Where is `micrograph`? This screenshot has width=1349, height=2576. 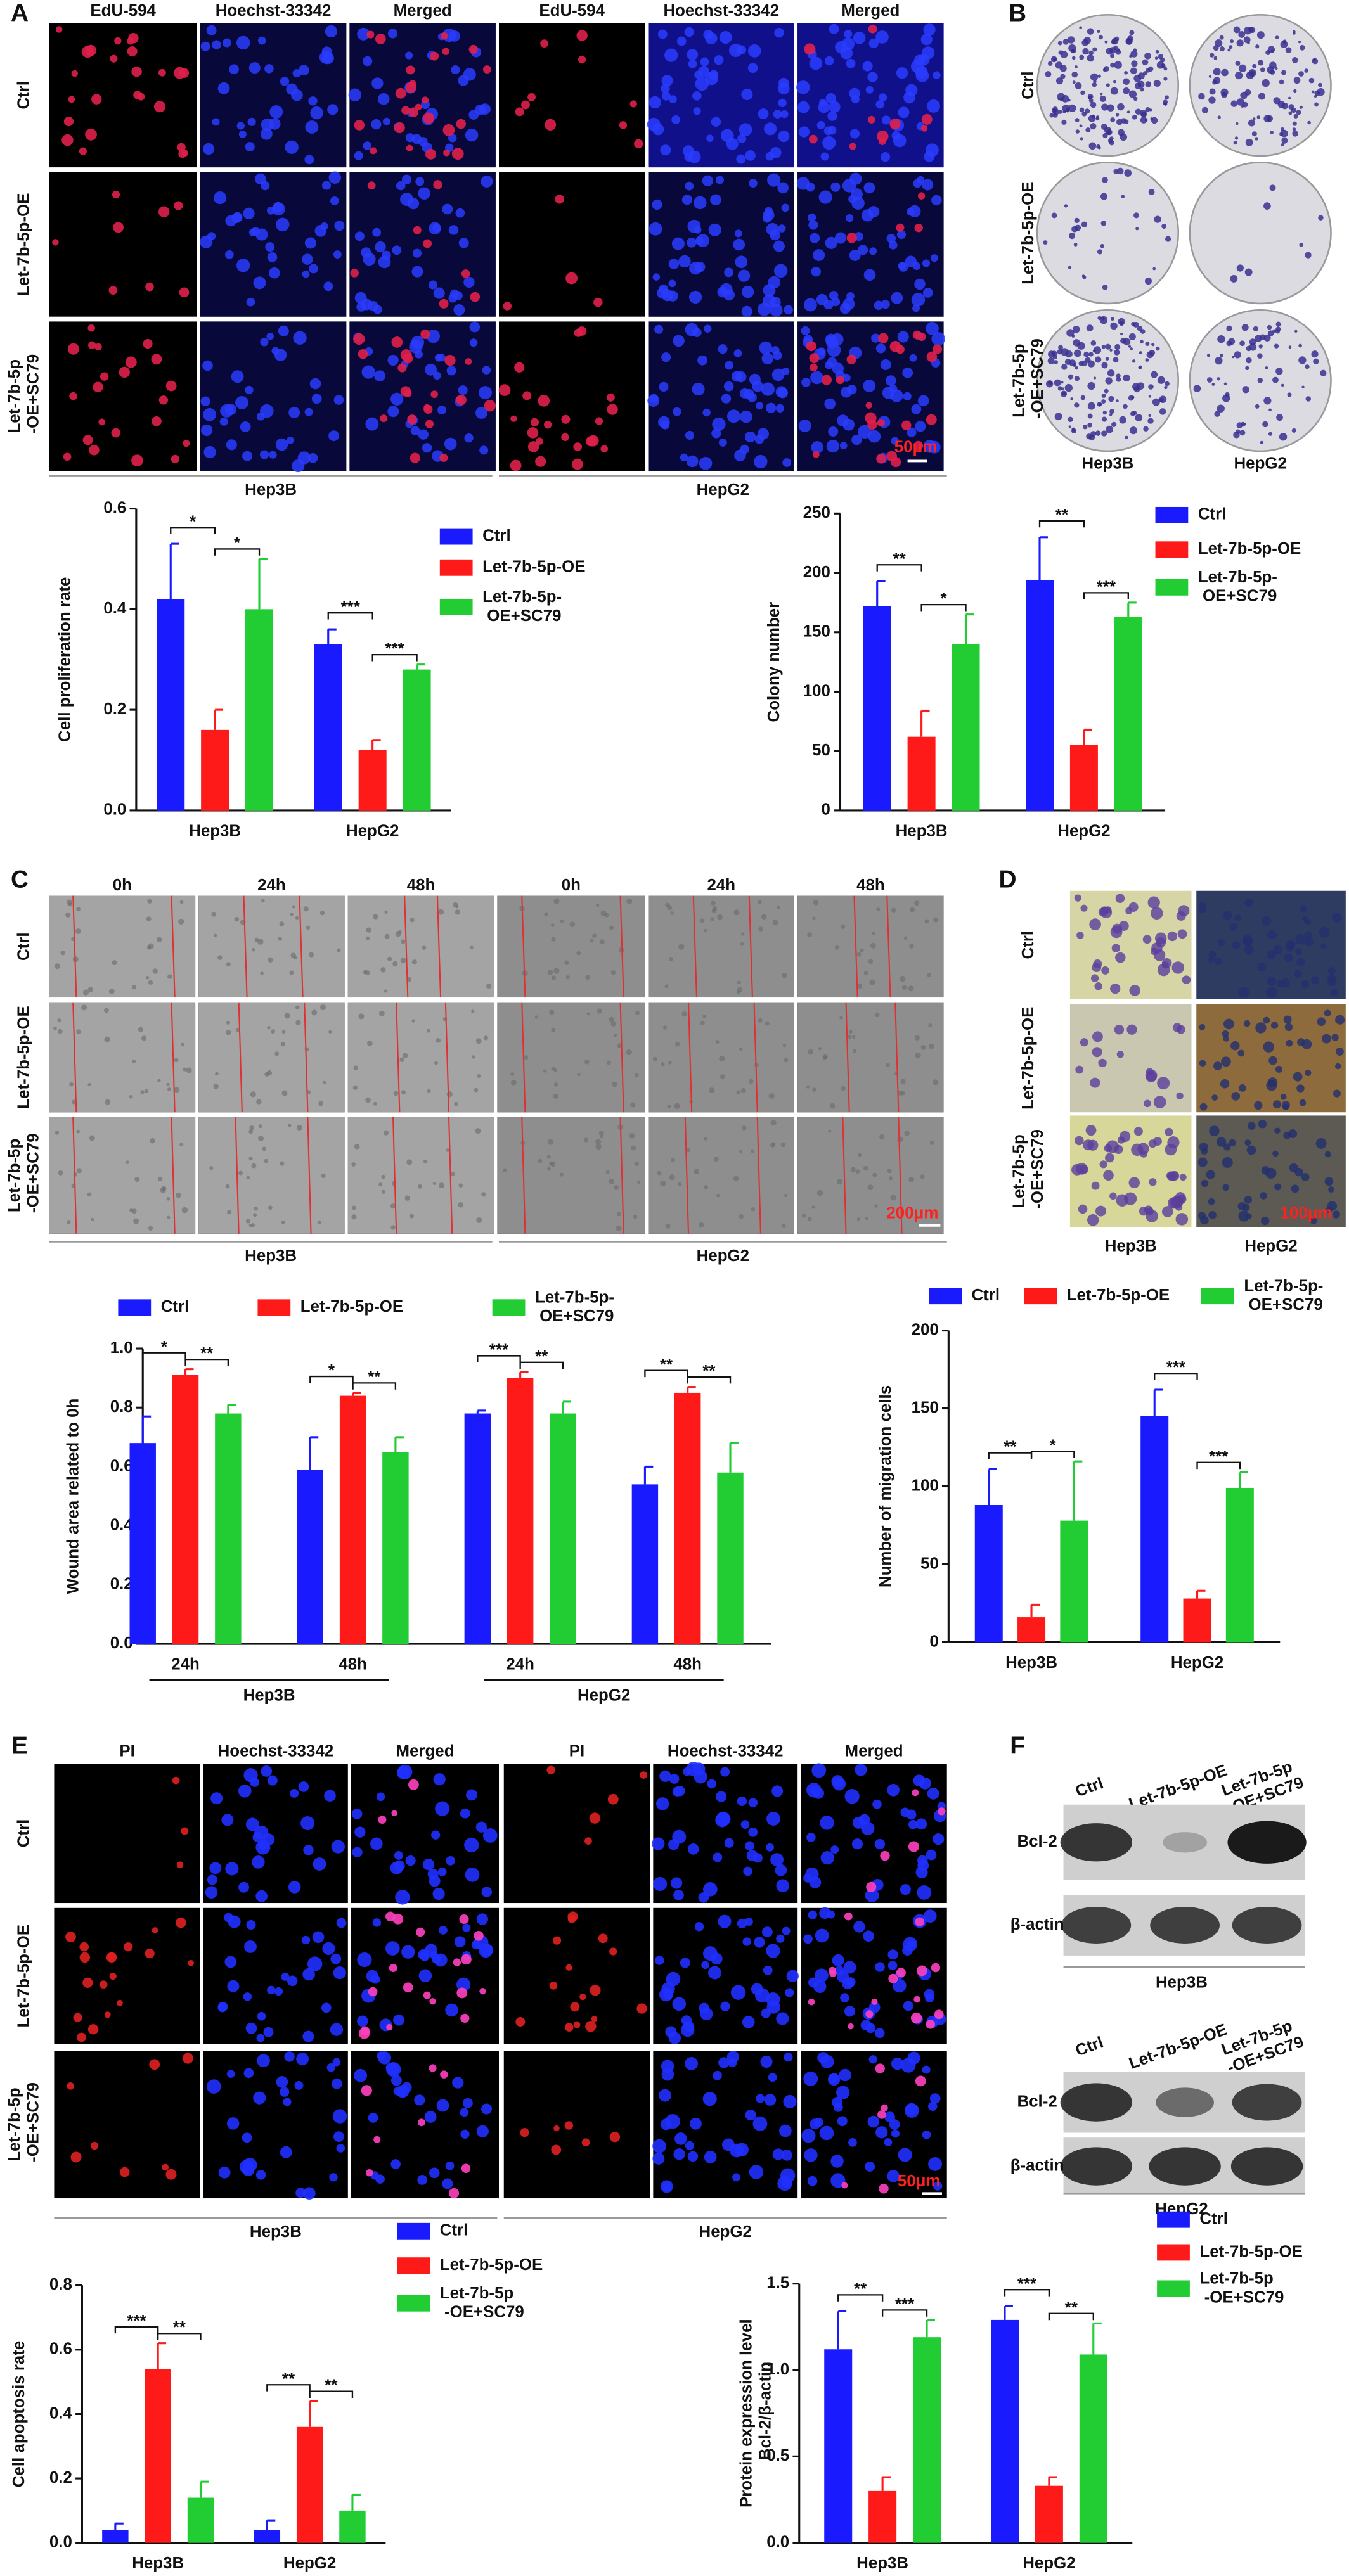
micrograph is located at coordinates (123, 244).